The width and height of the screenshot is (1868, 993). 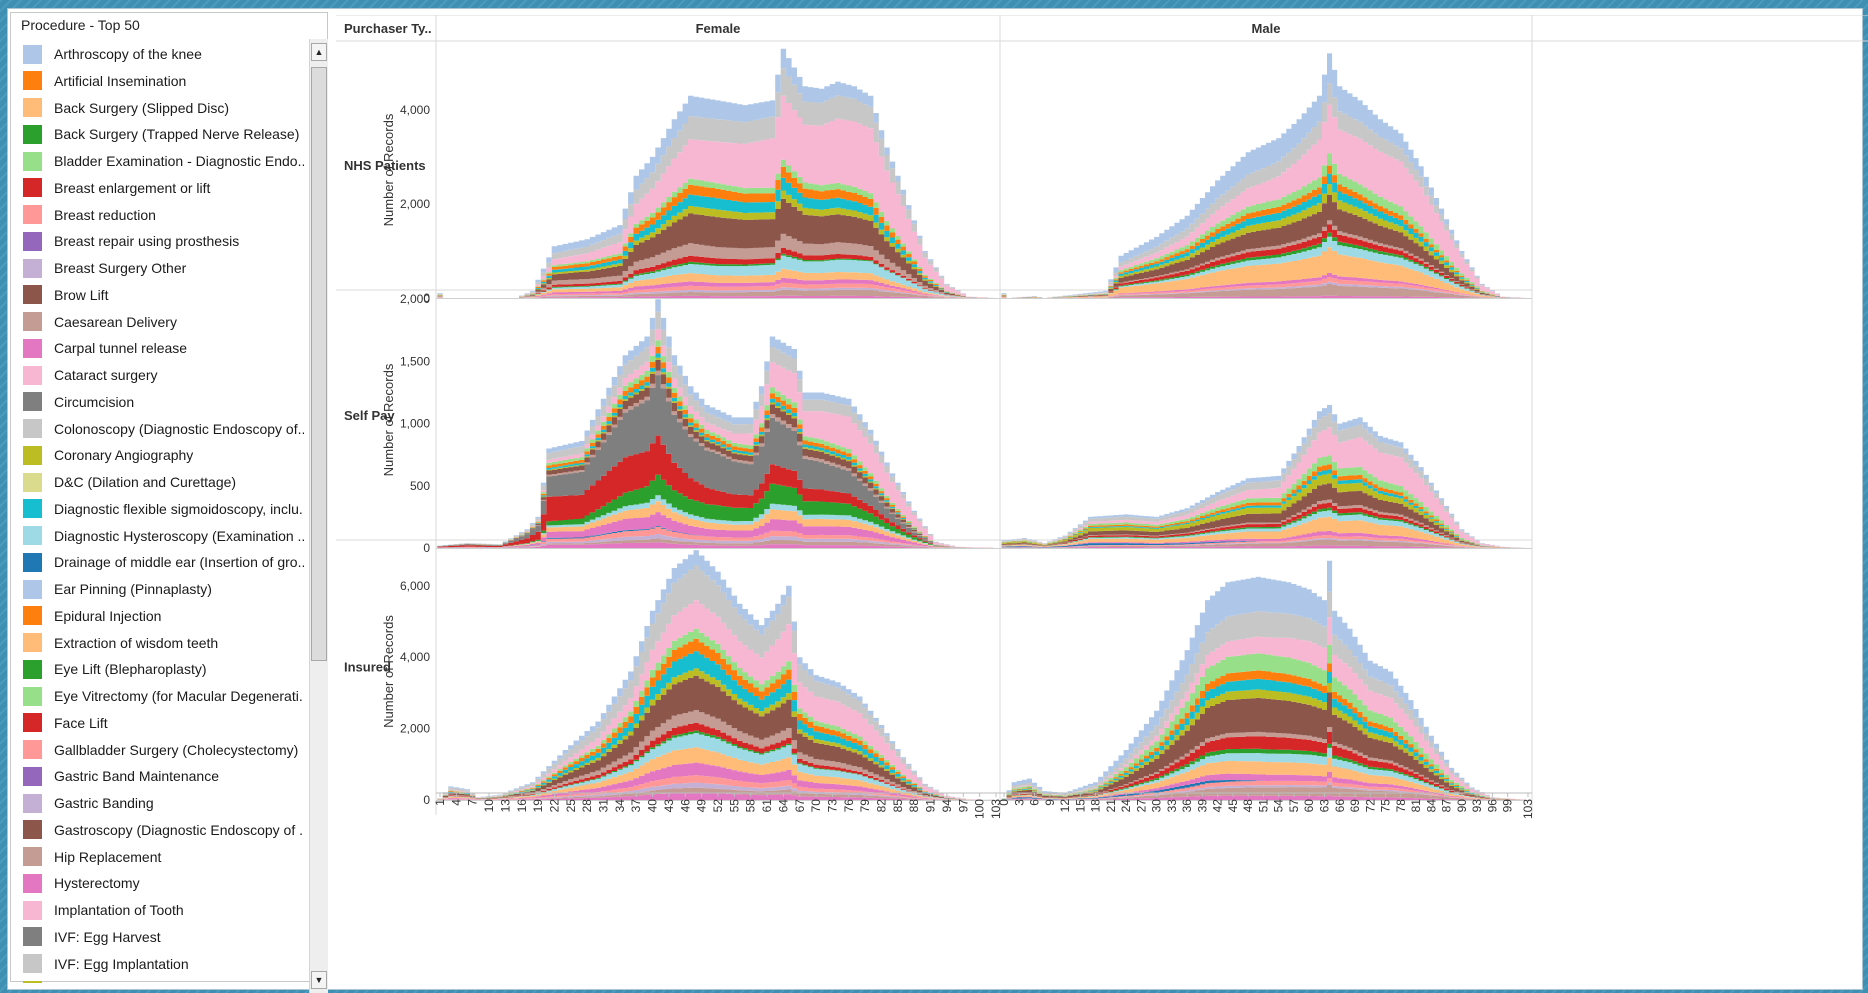 What do you see at coordinates (165, 348) in the screenshot?
I see `legend-item: Carpal tunnel release` at bounding box center [165, 348].